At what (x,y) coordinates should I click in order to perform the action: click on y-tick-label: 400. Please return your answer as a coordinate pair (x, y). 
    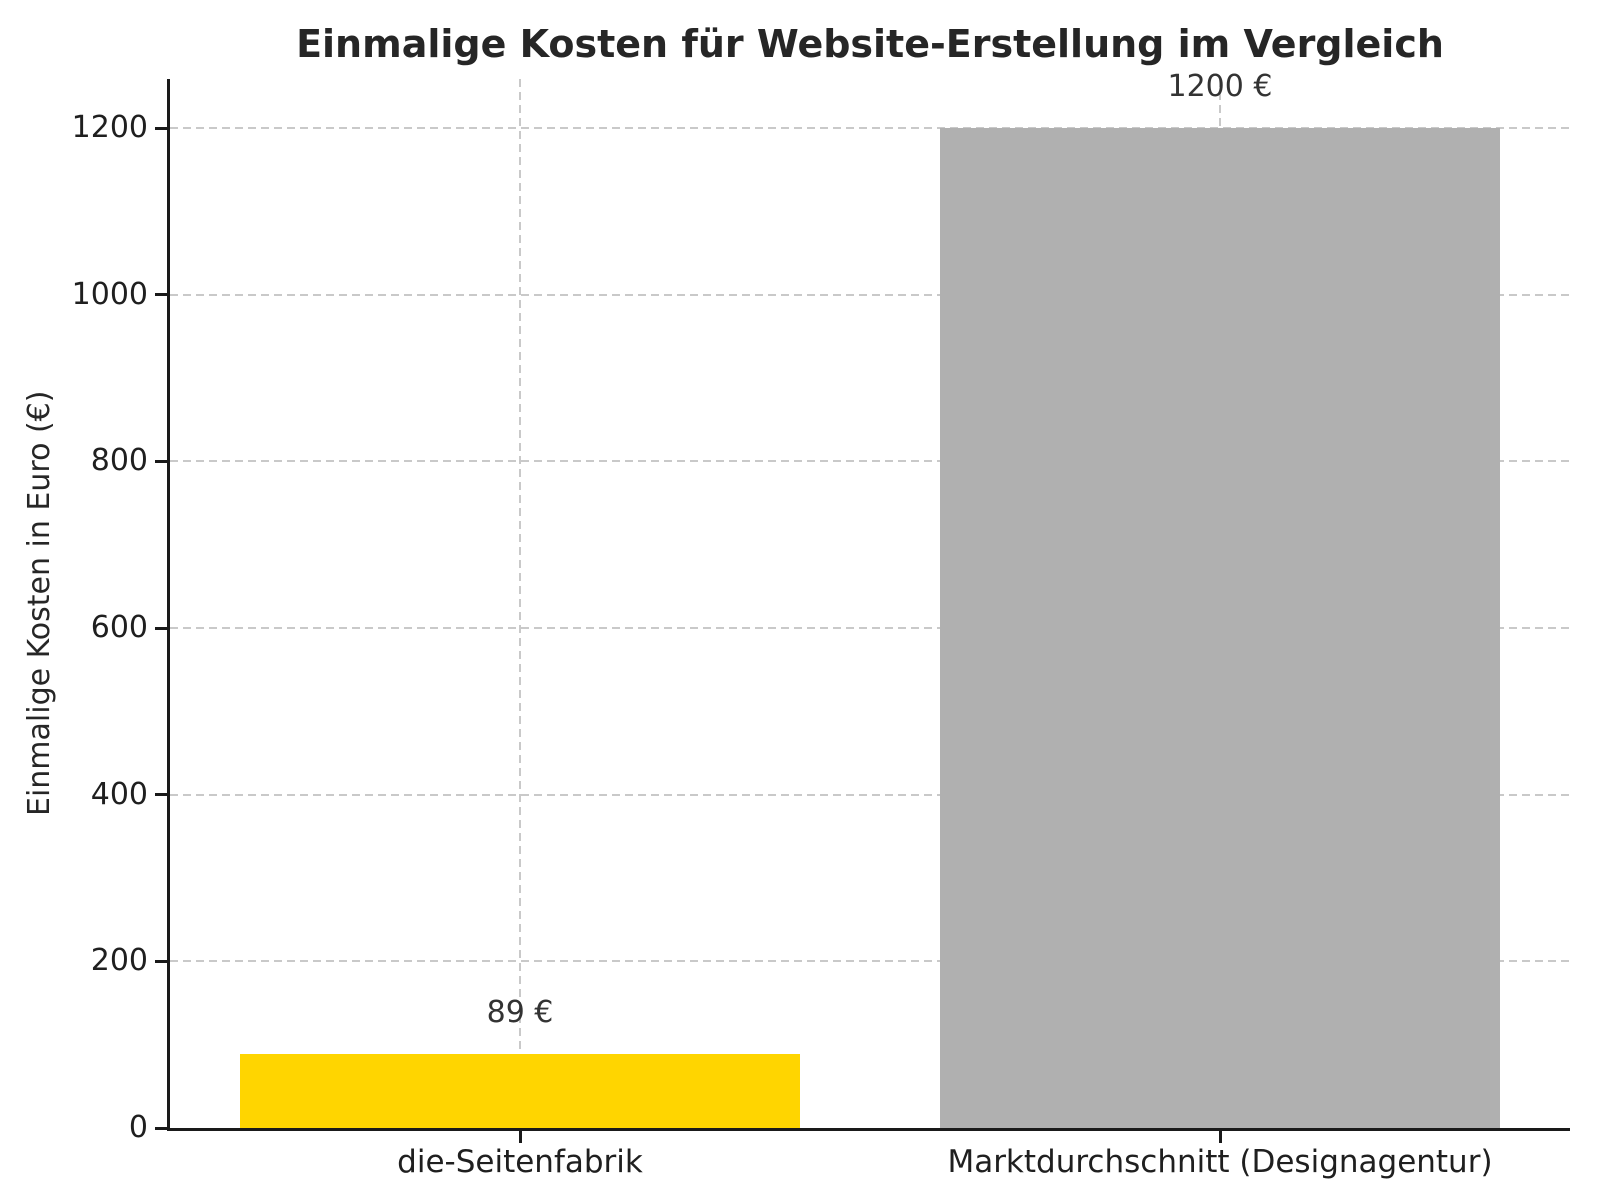
    Looking at the image, I should click on (119, 794).